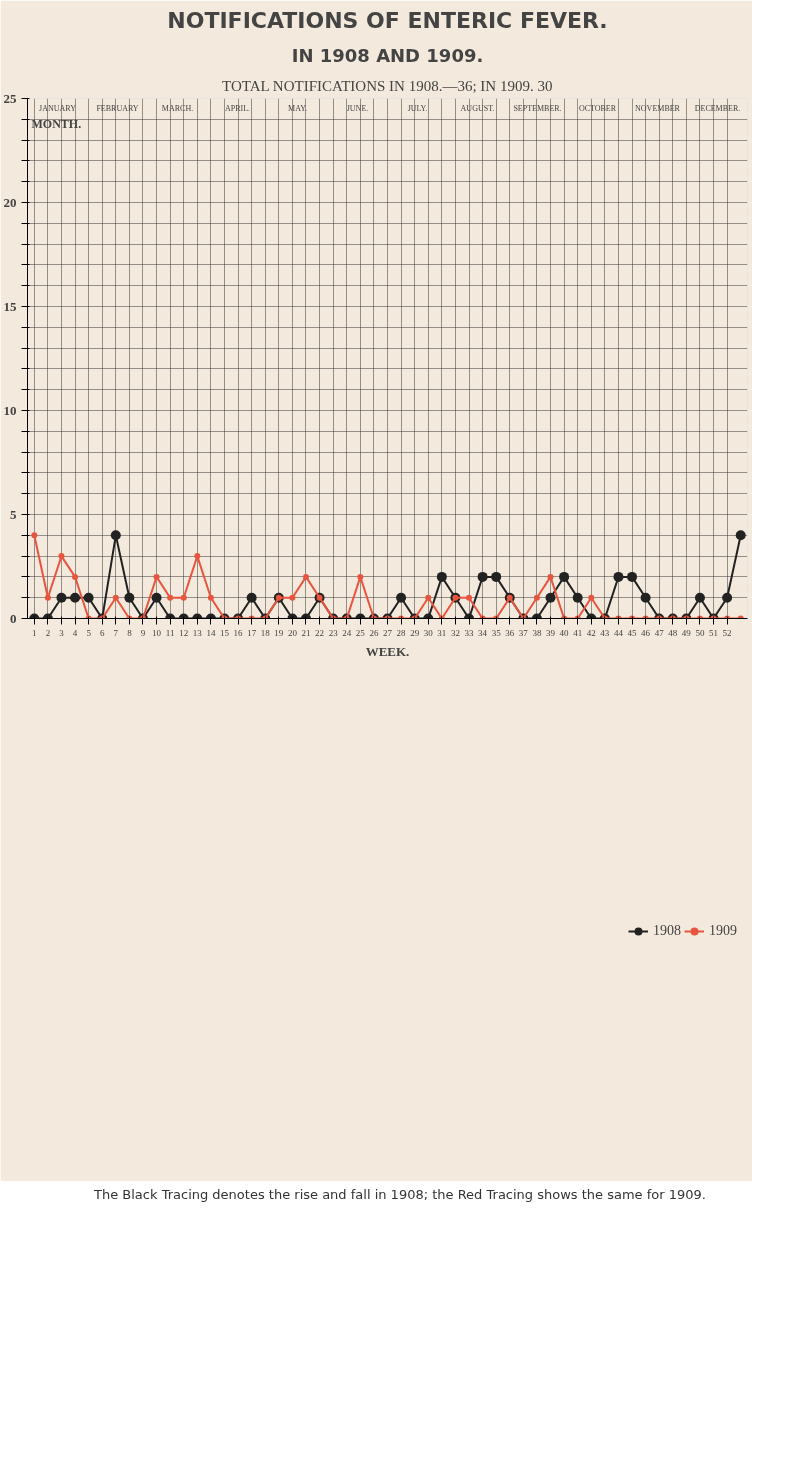 The height and width of the screenshot is (1473, 800). Describe the element at coordinates (333, 632) in the screenshot. I see `x-tick-label: 23` at that location.